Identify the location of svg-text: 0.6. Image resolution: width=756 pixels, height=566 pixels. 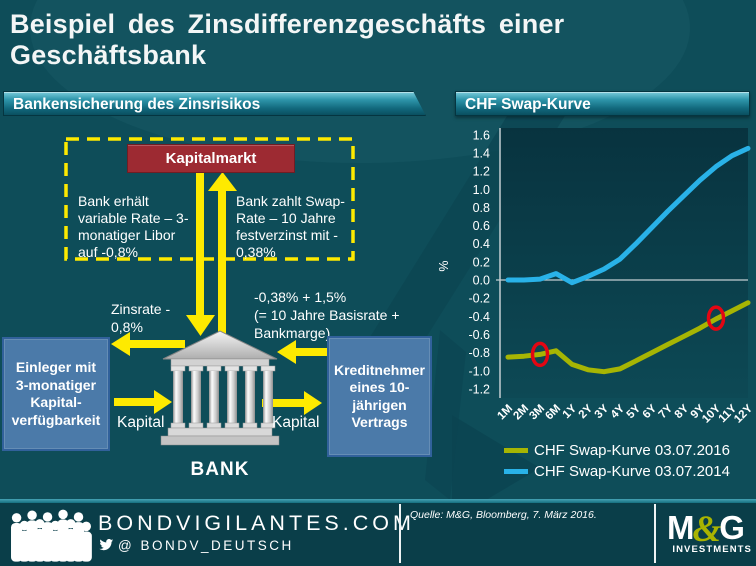
(481, 226).